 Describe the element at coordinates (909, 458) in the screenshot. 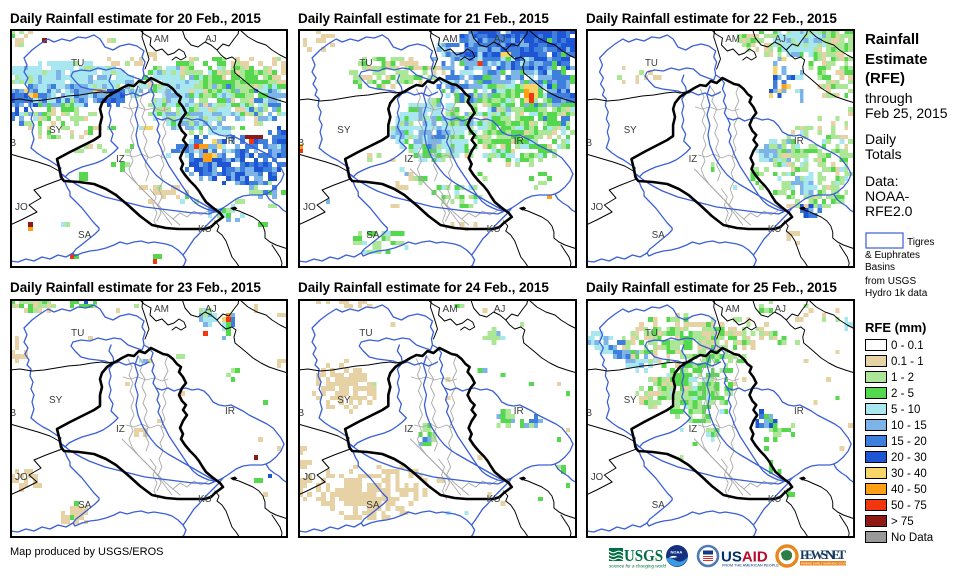

I see `svg-text: 20 - 30` at that location.